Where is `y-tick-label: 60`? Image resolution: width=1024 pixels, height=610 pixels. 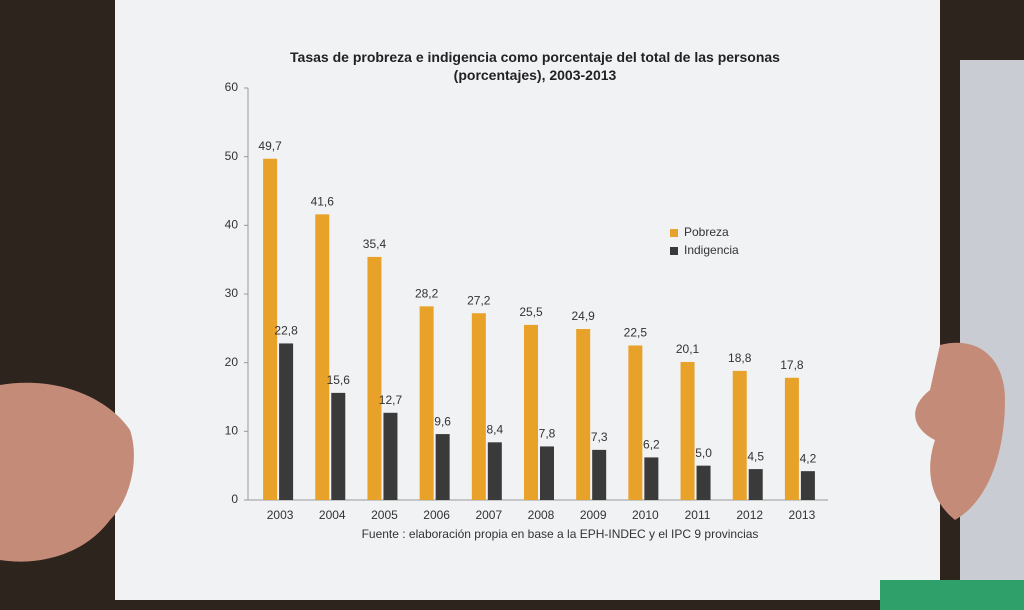 y-tick-label: 60 is located at coordinates (232, 87).